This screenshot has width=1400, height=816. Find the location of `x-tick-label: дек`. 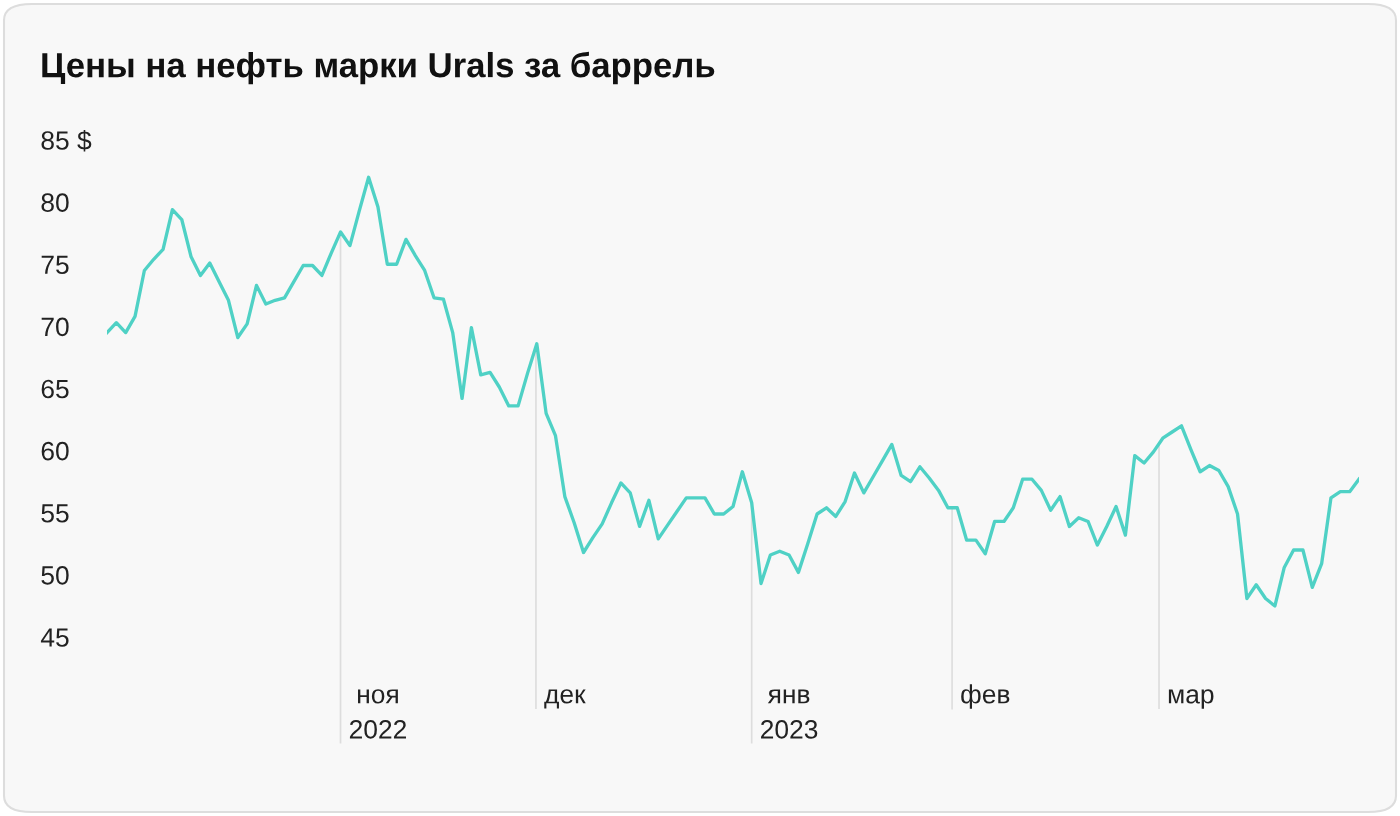

x-tick-label: дек is located at coordinates (565, 699).